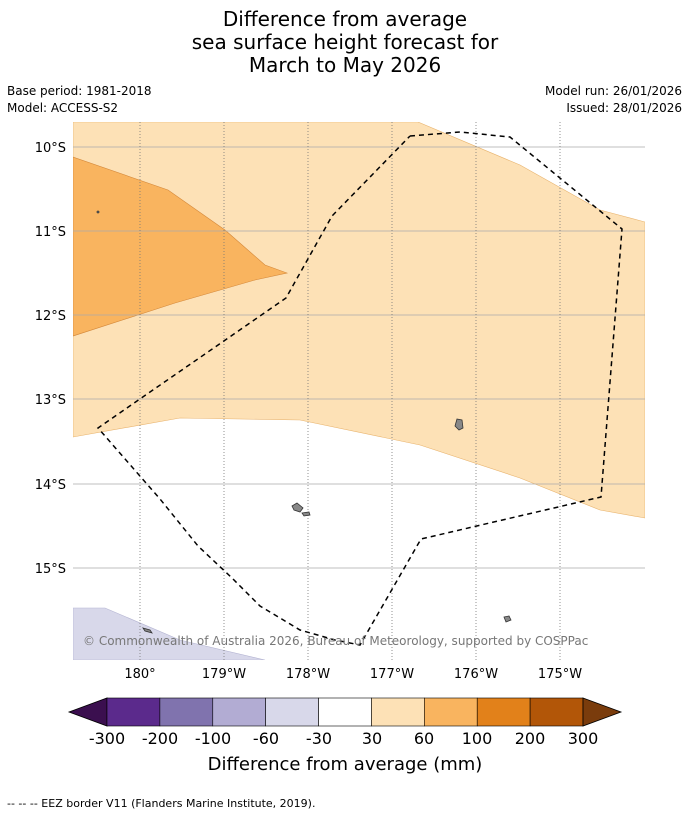 Image resolution: width=690 pixels, height=816 pixels. I want to click on island-south-west, so click(147, 630).